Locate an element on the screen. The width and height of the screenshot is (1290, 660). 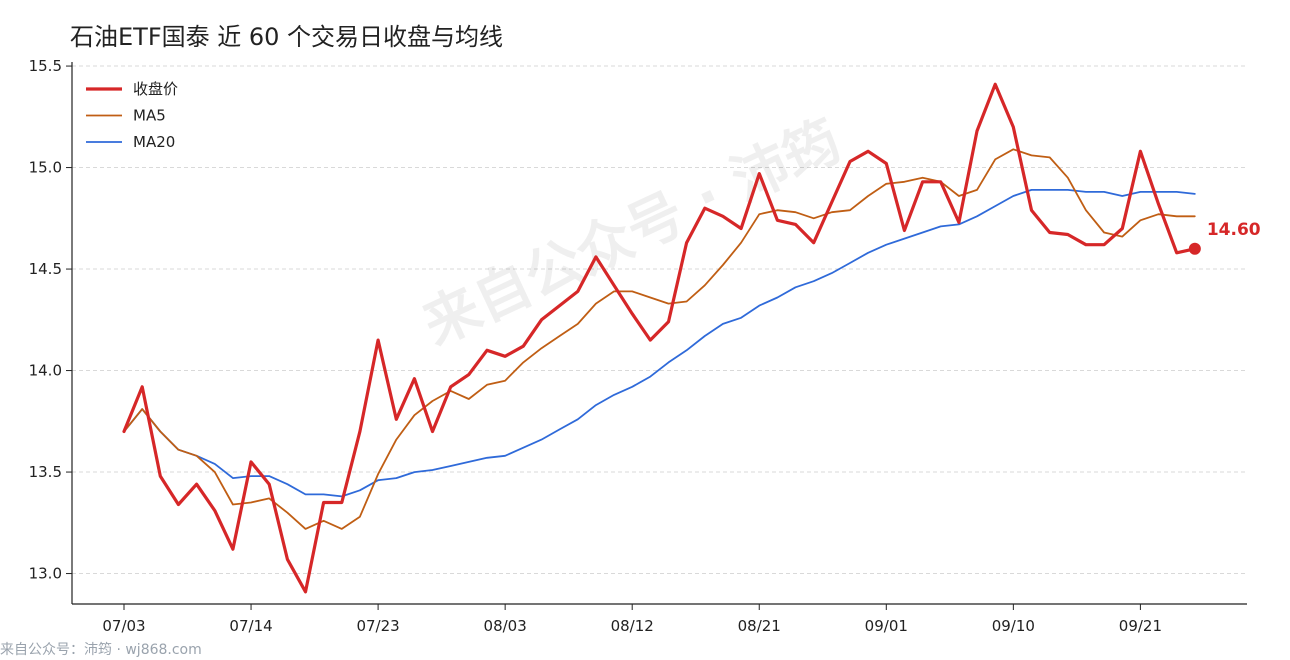
y-tick-label: 15.5 is located at coordinates (45, 66).